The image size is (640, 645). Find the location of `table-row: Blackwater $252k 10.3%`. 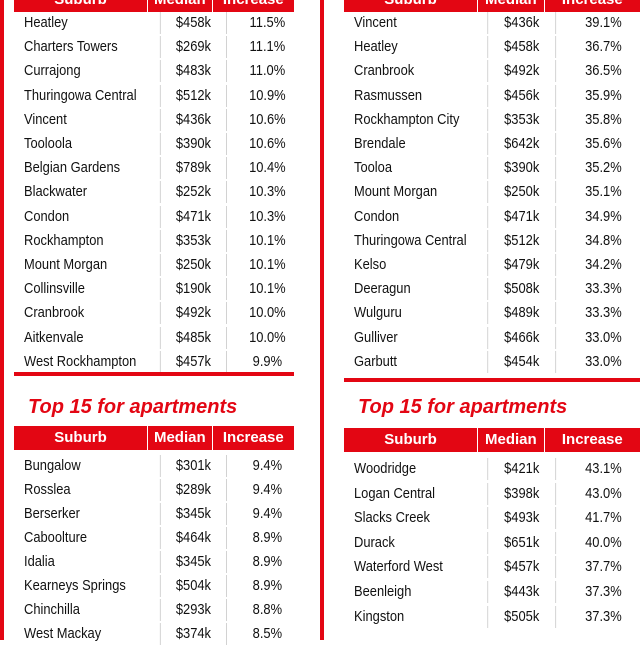

table-row: Blackwater $252k 10.3% is located at coordinates (166, 192).